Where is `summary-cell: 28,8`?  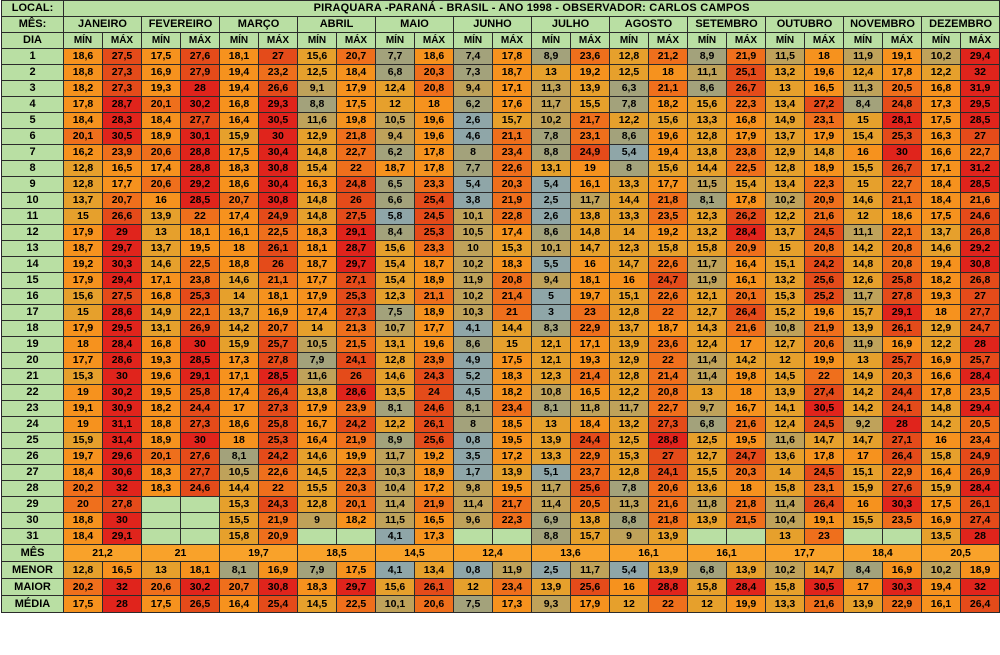
summary-cell: 28,8 is located at coordinates (668, 587).